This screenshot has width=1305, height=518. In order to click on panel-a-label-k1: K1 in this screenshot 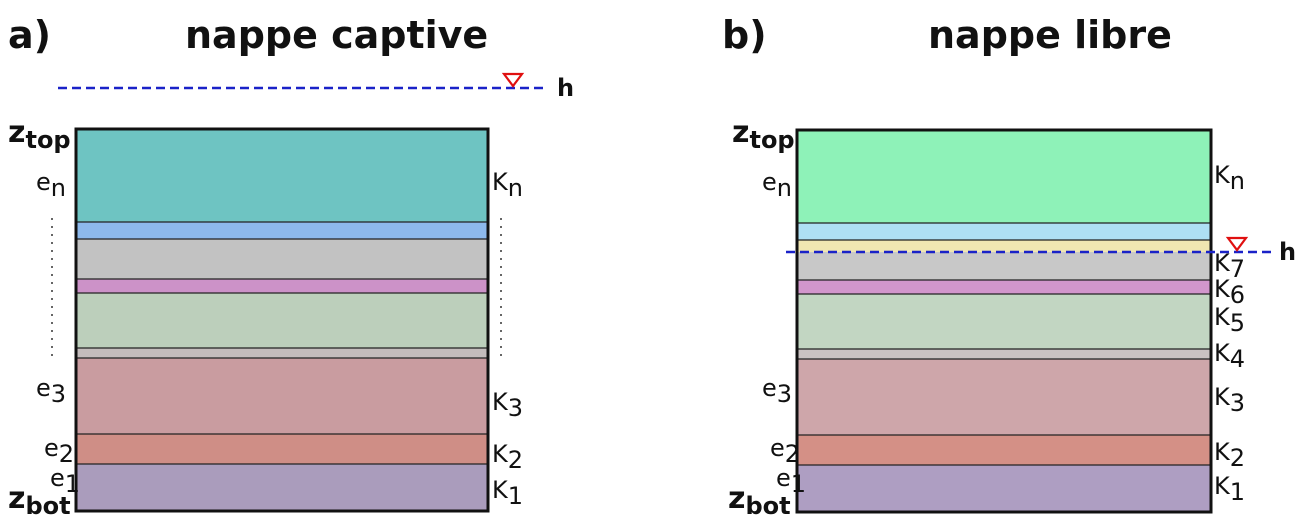, I will do `click(507, 493)`.